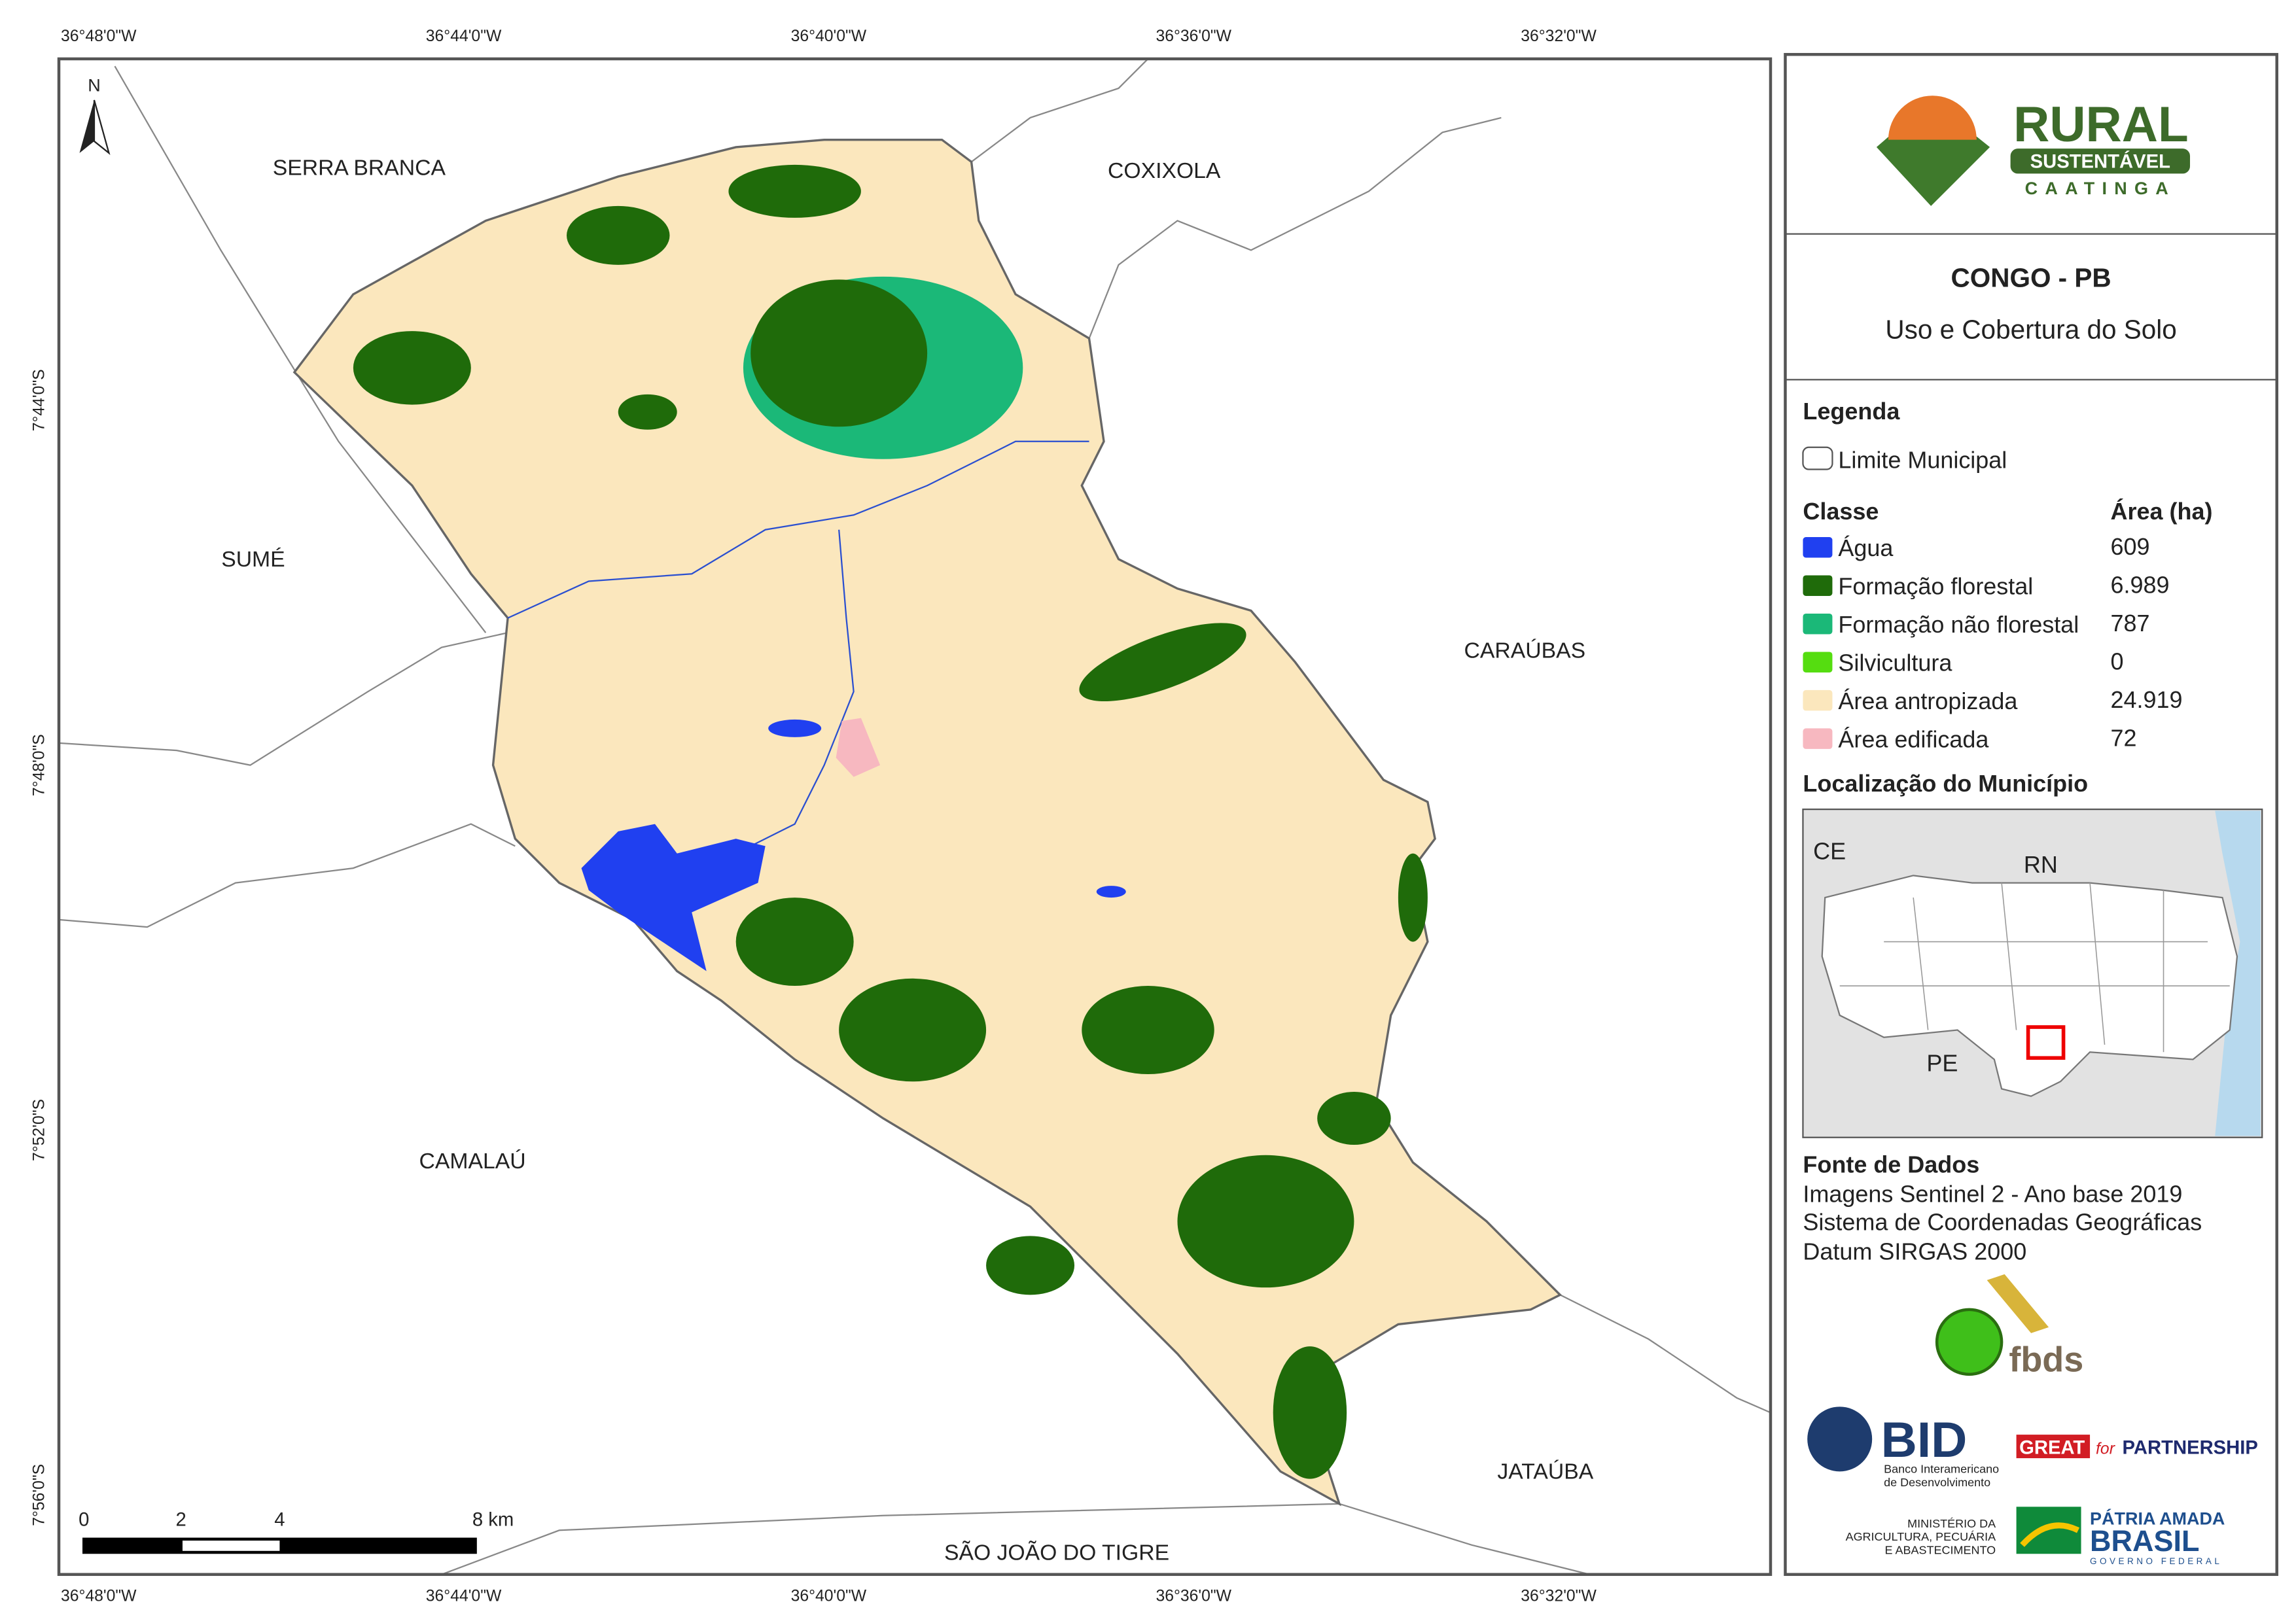  What do you see at coordinates (1925, 1440) in the screenshot?
I see `bid-text: BID` at bounding box center [1925, 1440].